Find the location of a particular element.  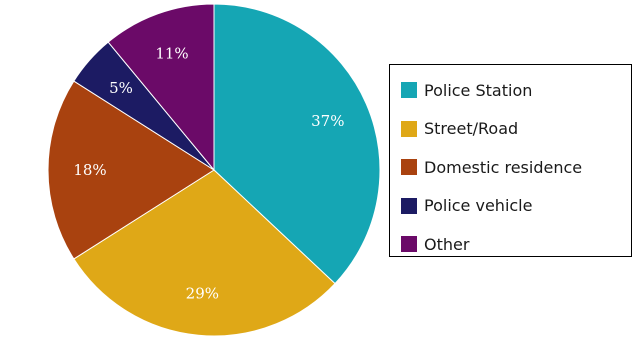

legend-item-domestic-residence: Domestic residence is located at coordinates (510, 167).